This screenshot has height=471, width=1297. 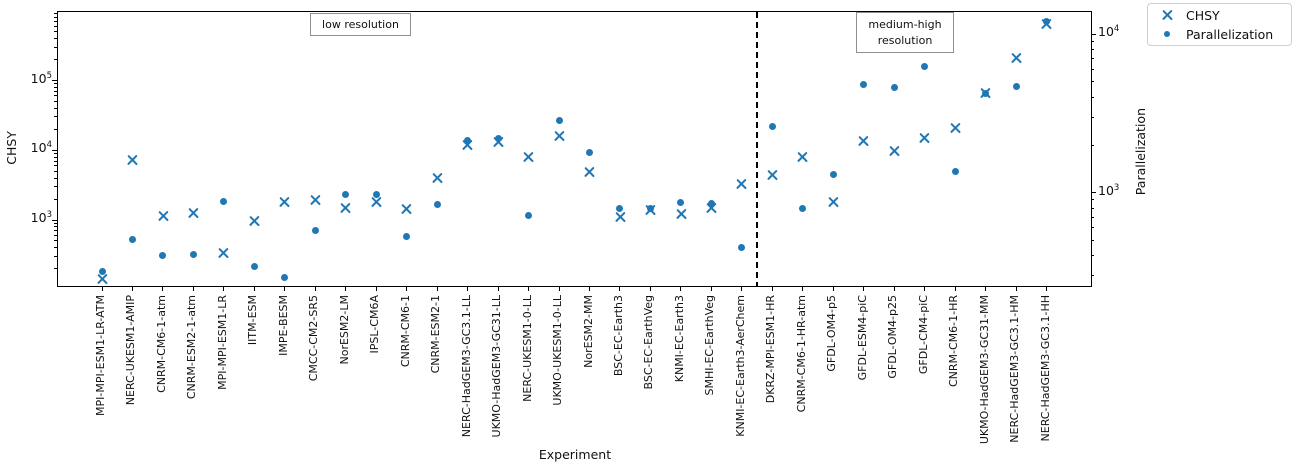 What do you see at coordinates (923, 335) in the screenshot?
I see `x-tick-label: GFDL-CM4-piC` at bounding box center [923, 335].